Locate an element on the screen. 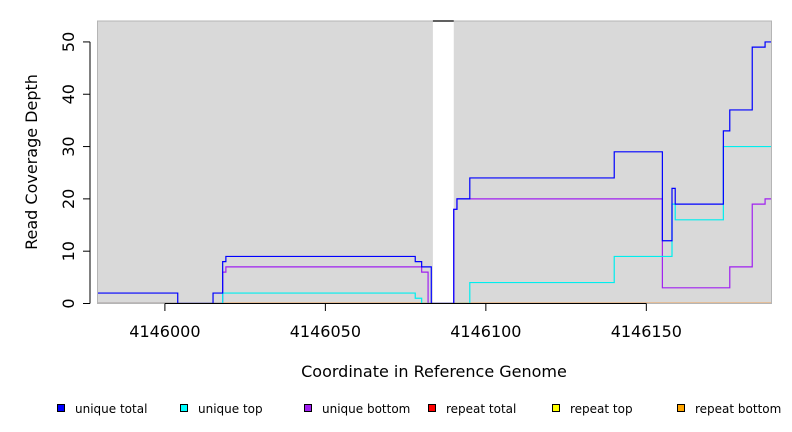  legend-swatch-repeat-bottom is located at coordinates (681, 408).